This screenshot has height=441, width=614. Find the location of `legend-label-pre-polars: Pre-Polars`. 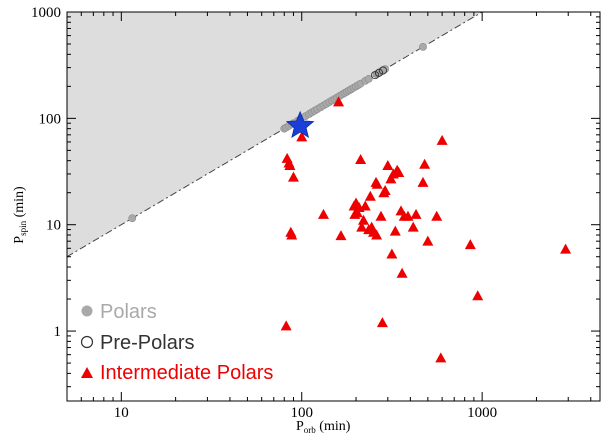

legend-label-pre-polars: Pre-Polars is located at coordinates (147, 343).